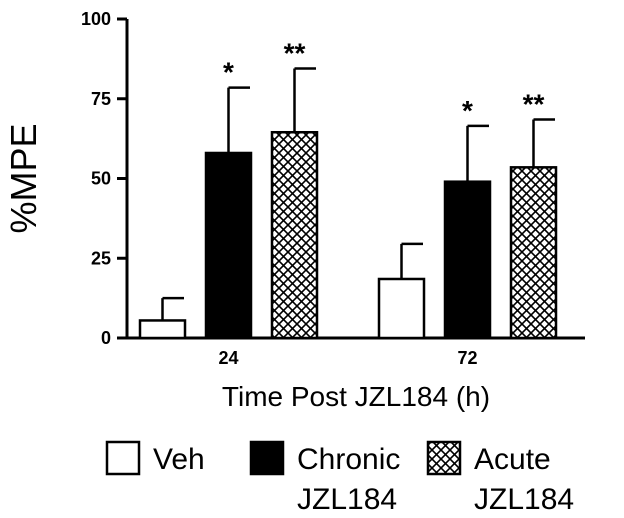  I want to click on y-tick-label: 75, so click(101, 99).